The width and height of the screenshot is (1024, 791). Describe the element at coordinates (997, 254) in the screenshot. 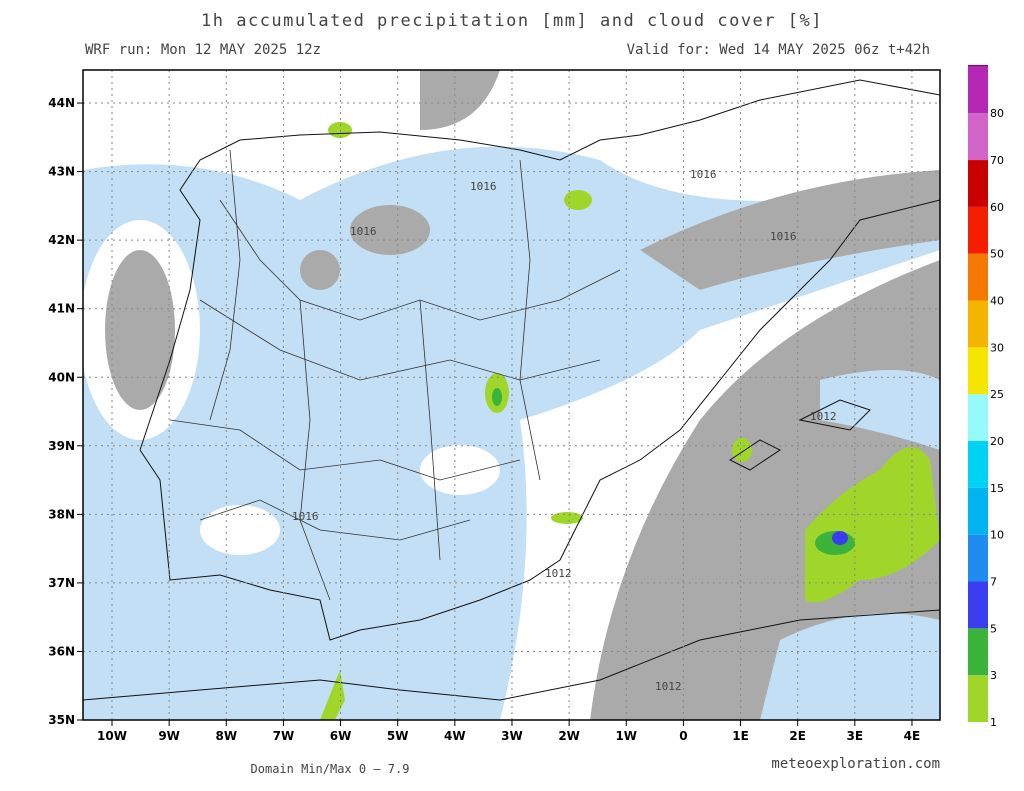

I see `colorbar-label: 50` at that location.